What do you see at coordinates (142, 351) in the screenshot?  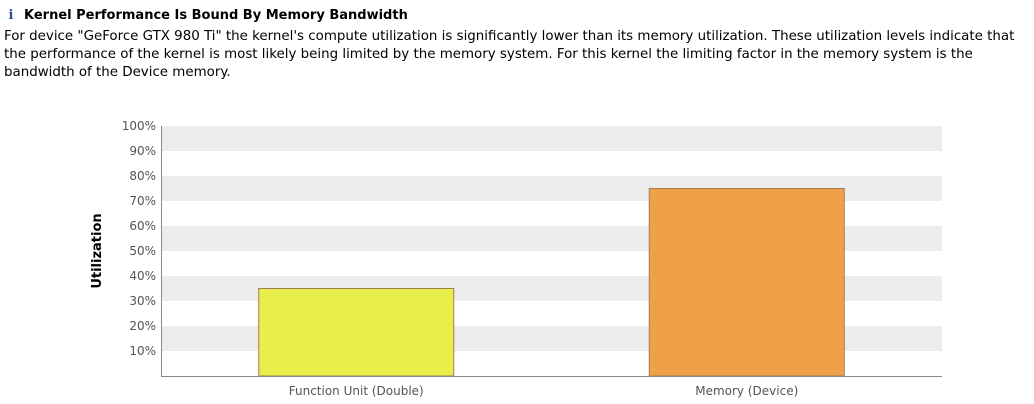 I see `y-tick-label: 10%` at bounding box center [142, 351].